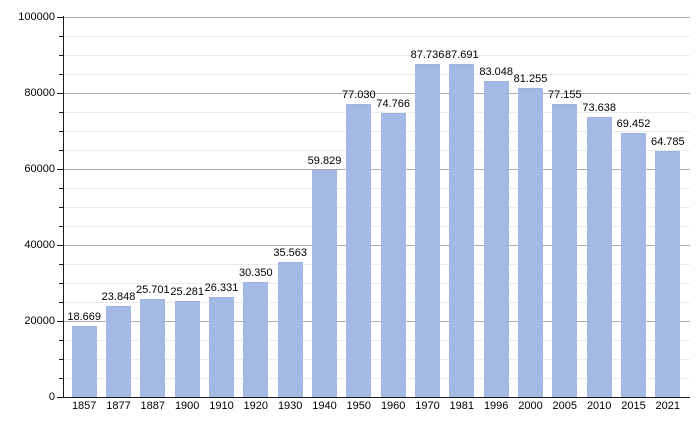  Describe the element at coordinates (221, 406) in the screenshot. I see `x-tick-label: 1910` at that location.